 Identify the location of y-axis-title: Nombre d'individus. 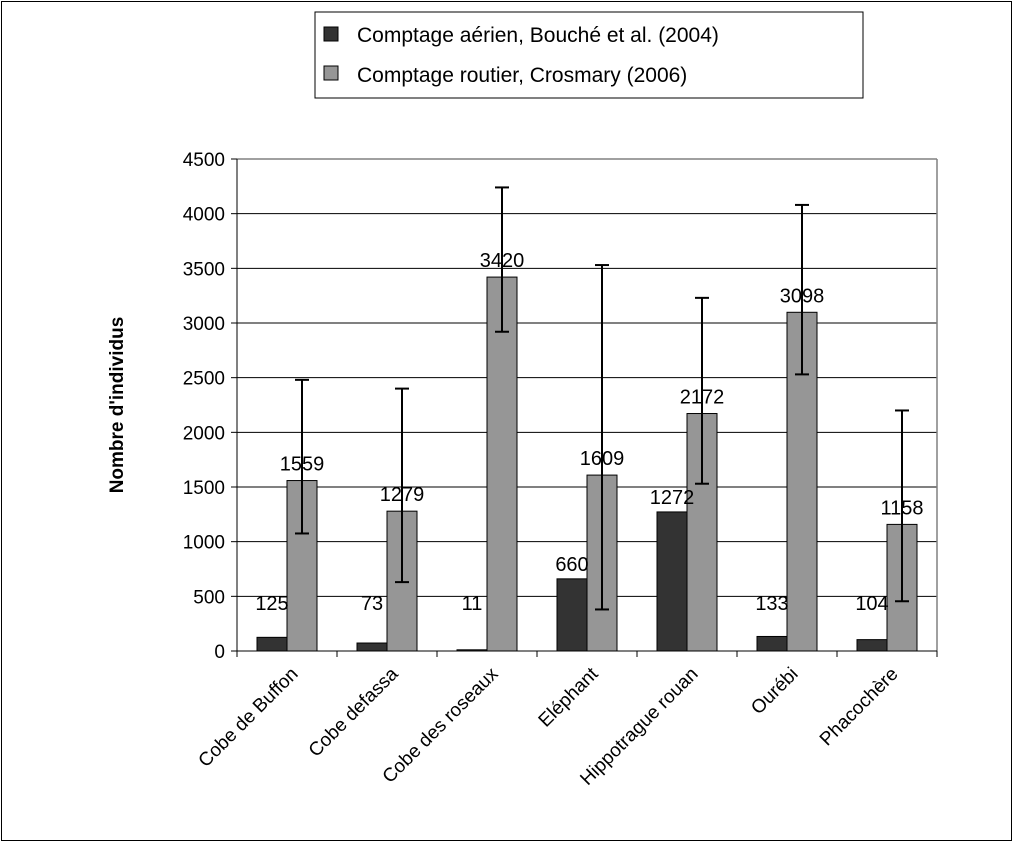
(117, 405).